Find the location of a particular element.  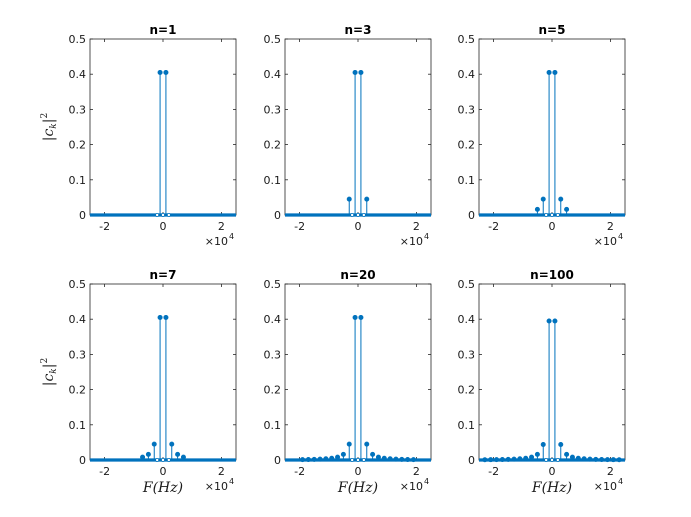

y-axis-label: |ck|2 is located at coordinates (49, 127).